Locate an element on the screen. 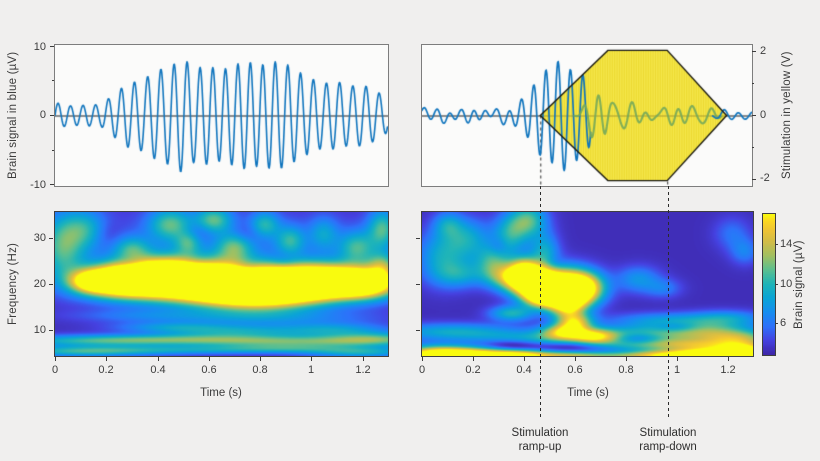  freq-ytick: 10 is located at coordinates (39, 330).